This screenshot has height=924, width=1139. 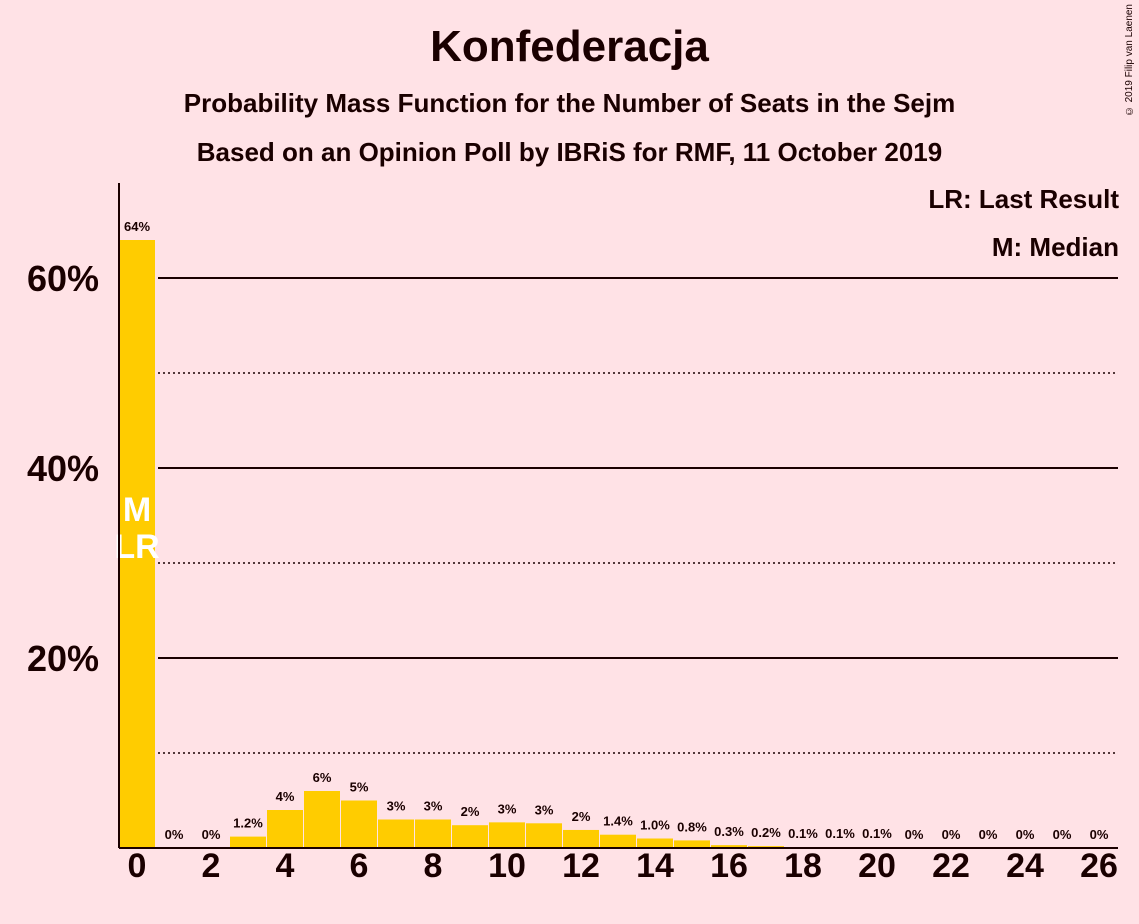 What do you see at coordinates (581, 866) in the screenshot?
I see `x-tick-label: 12` at bounding box center [581, 866].